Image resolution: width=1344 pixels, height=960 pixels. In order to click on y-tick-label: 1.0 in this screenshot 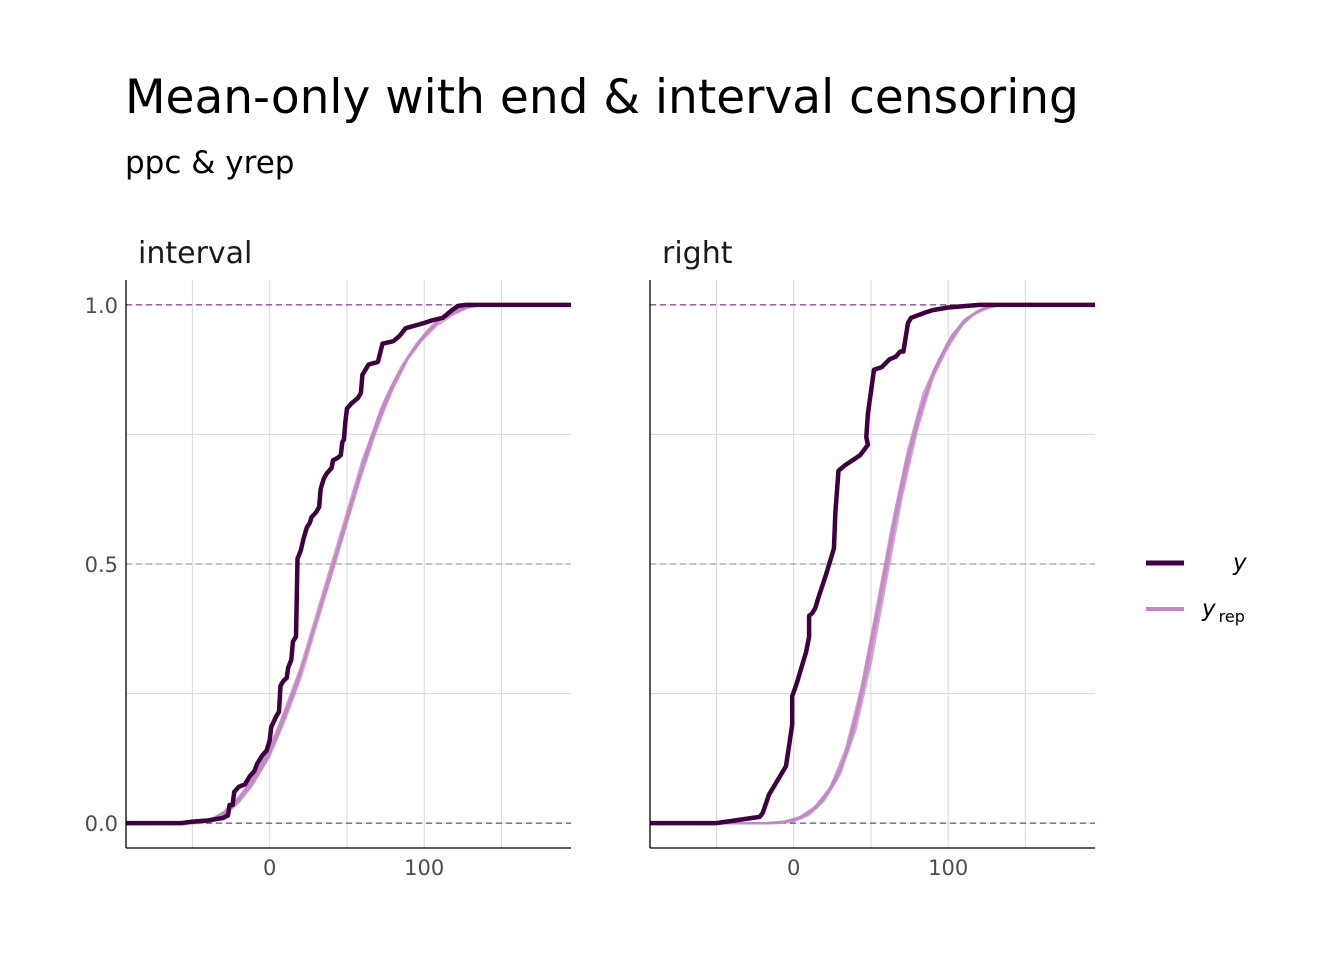, I will do `click(101, 306)`.